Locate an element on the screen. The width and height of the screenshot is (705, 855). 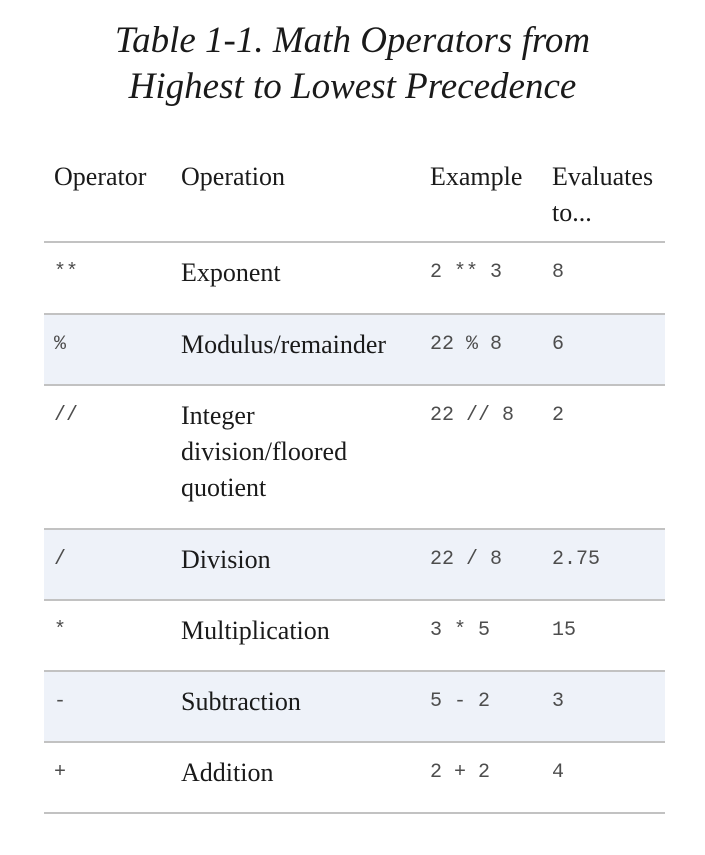
operation-cell: Modulus/remainder is located at coordinates (295, 350).